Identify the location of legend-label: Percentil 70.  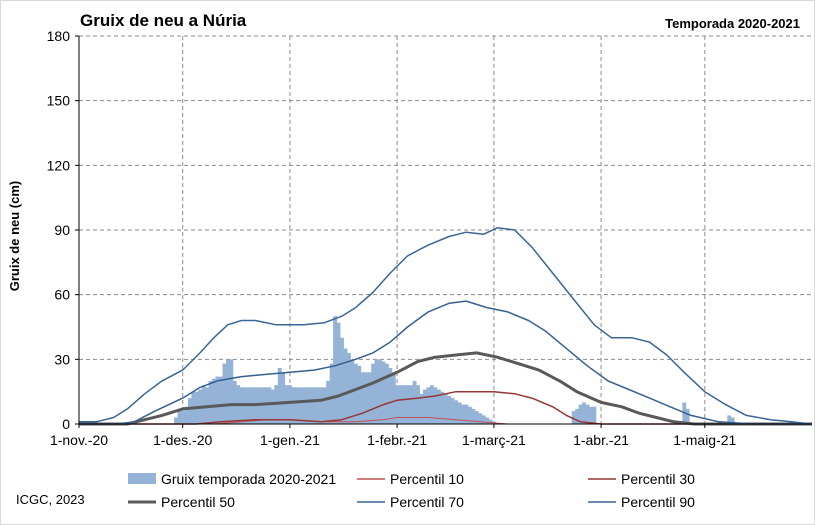
(427, 502).